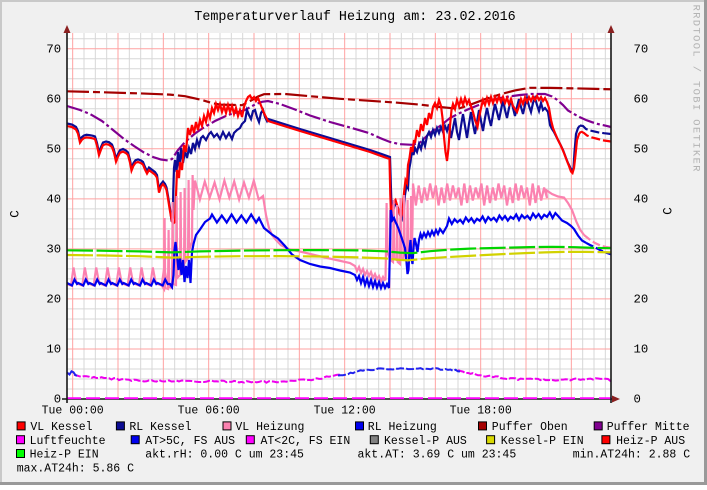 Image resolution: width=707 pixels, height=490 pixels. I want to click on svg-text: RRDTOOL / TOBI OETIKER, so click(696, 89).